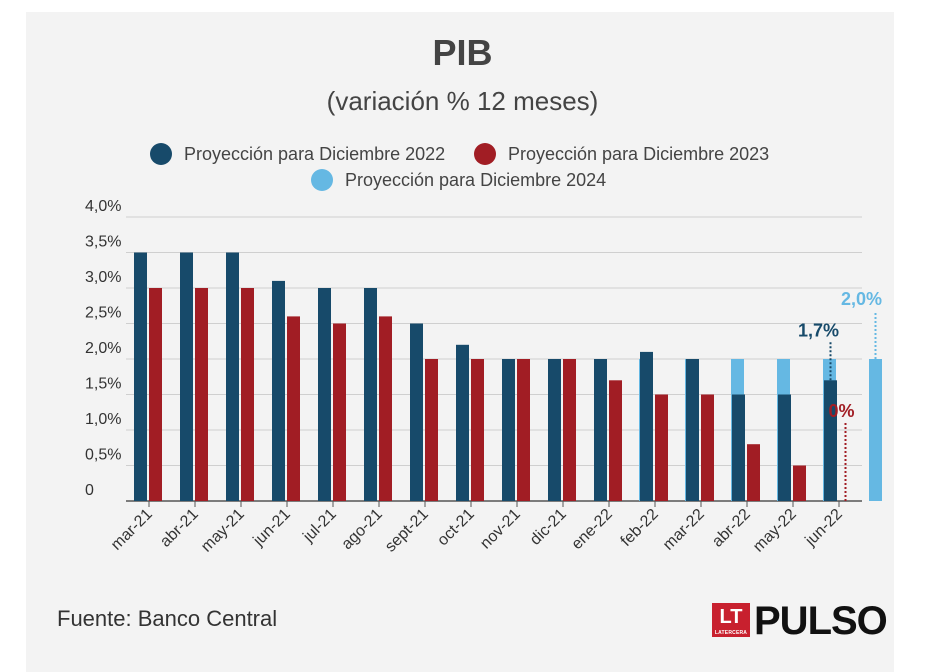  What do you see at coordinates (861, 299) in the screenshot?
I see `annotation-label: 2,0%` at bounding box center [861, 299].